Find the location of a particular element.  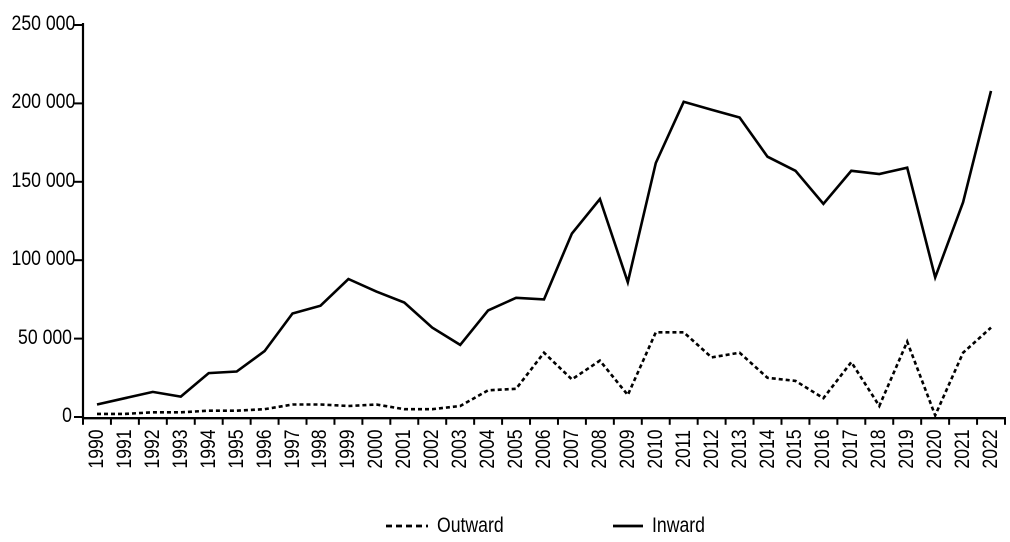

y-axis-label: 100 000 is located at coordinates (43, 259).